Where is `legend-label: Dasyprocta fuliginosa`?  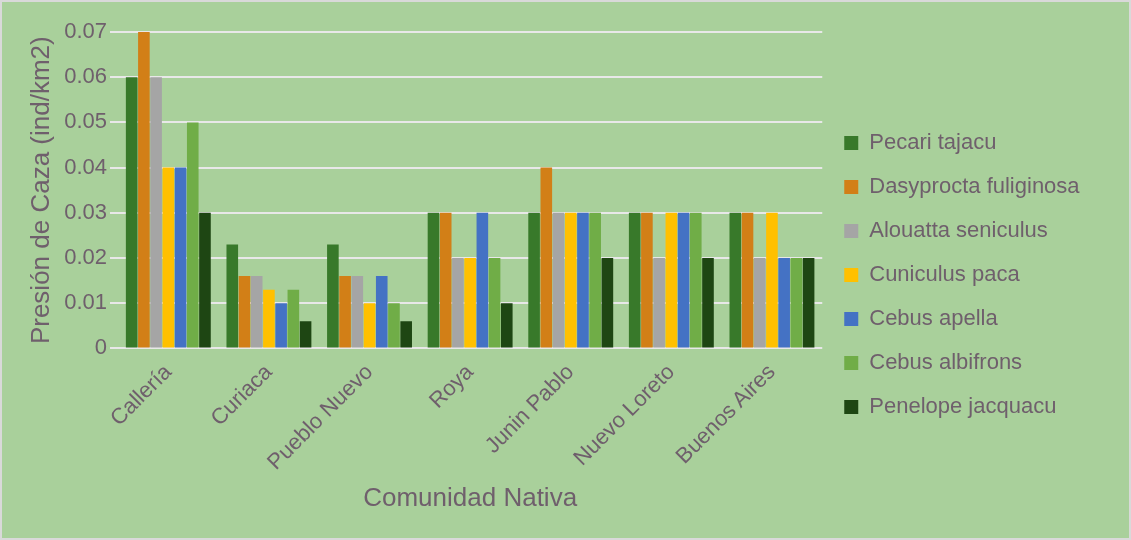 legend-label: Dasyprocta fuliginosa is located at coordinates (975, 186).